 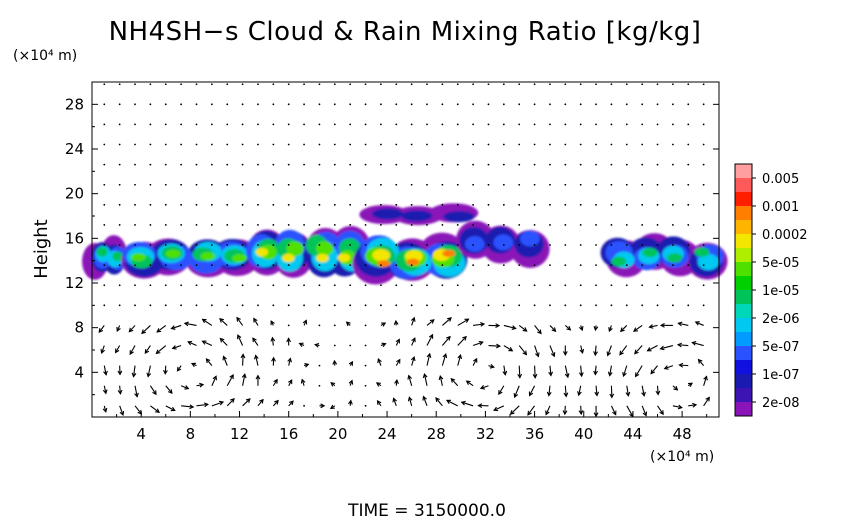 What do you see at coordinates (74, 238) in the screenshot?
I see `y-tick-label: 16` at bounding box center [74, 238].